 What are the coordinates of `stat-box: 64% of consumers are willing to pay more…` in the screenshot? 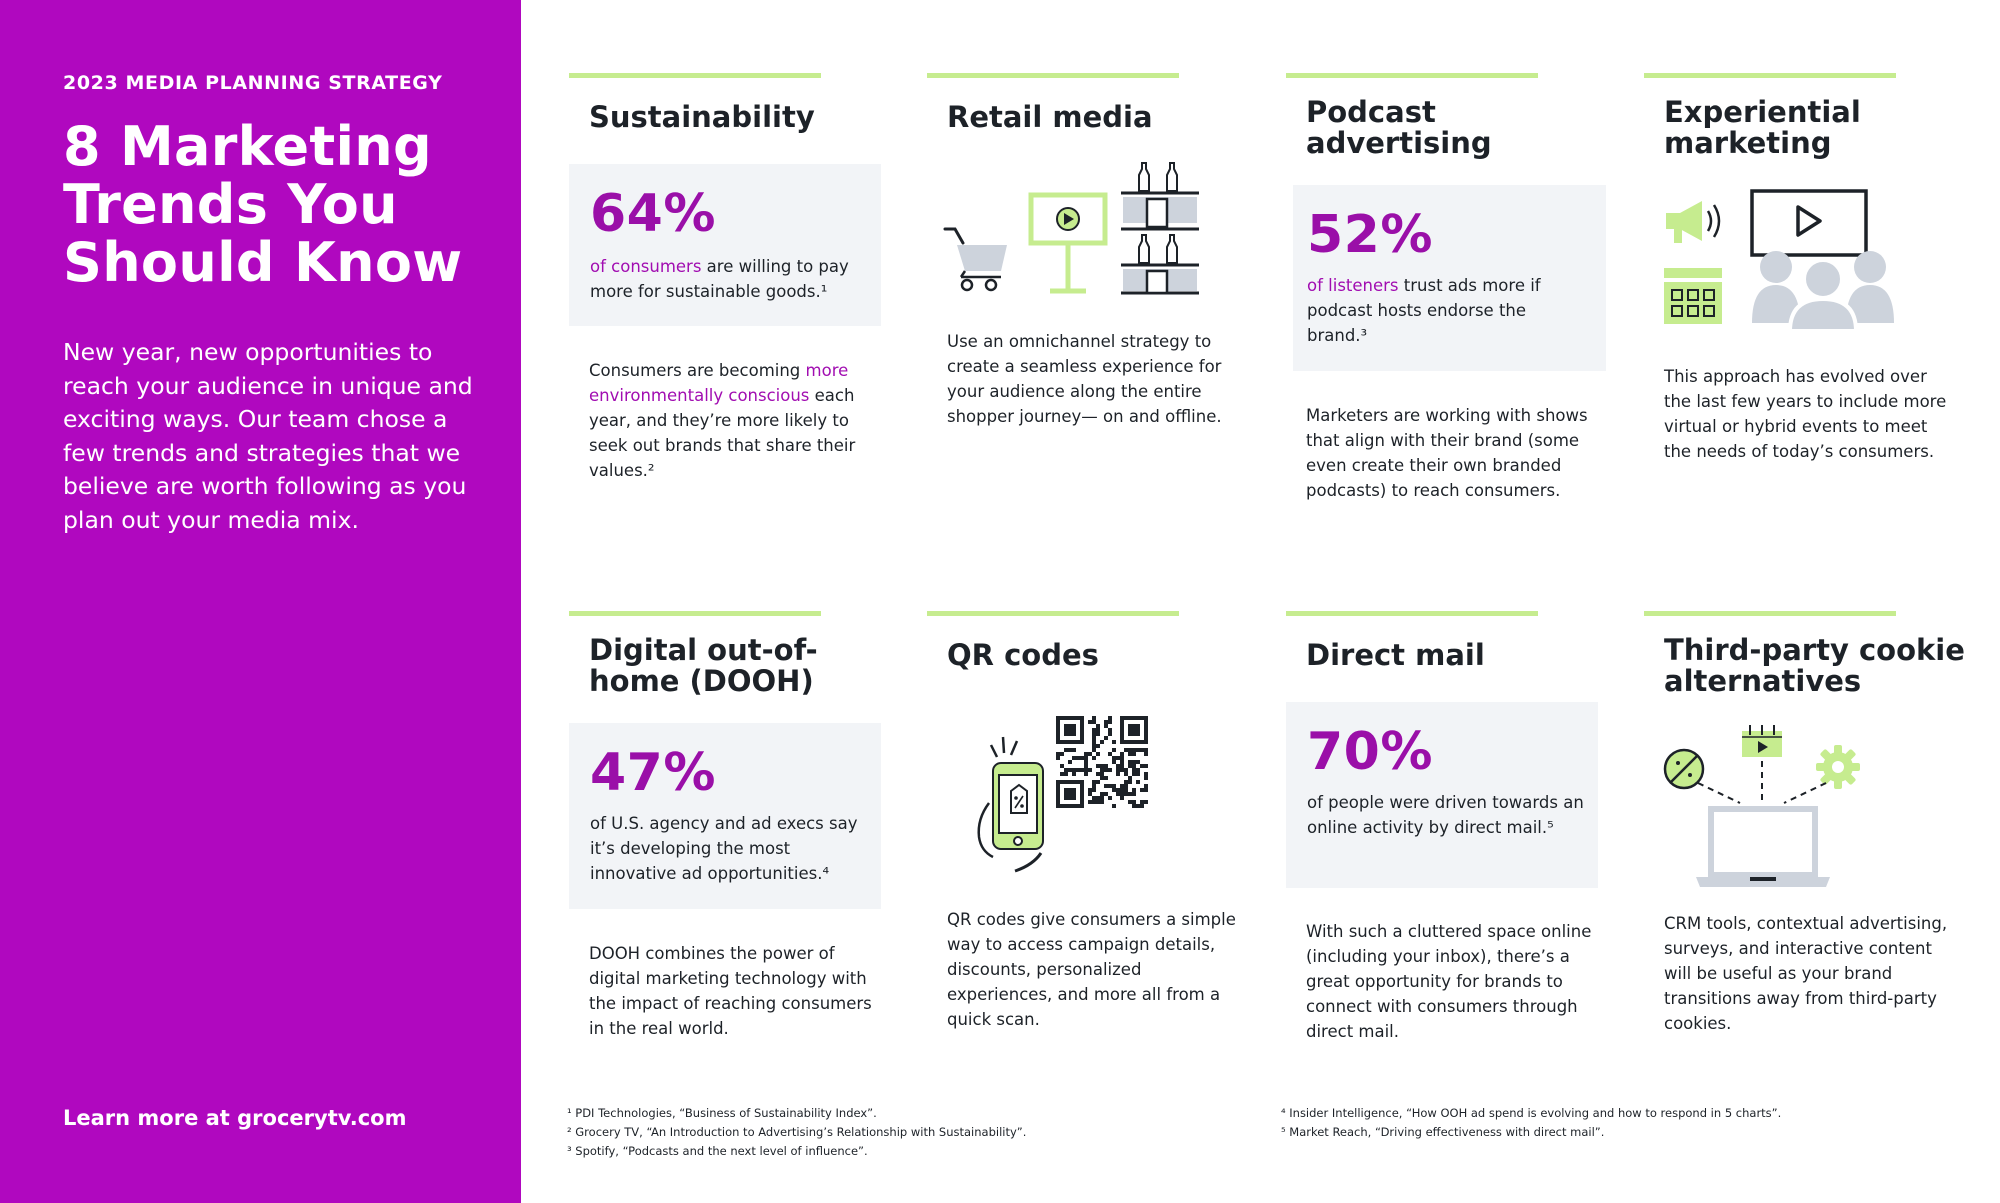 It's located at (725, 245).